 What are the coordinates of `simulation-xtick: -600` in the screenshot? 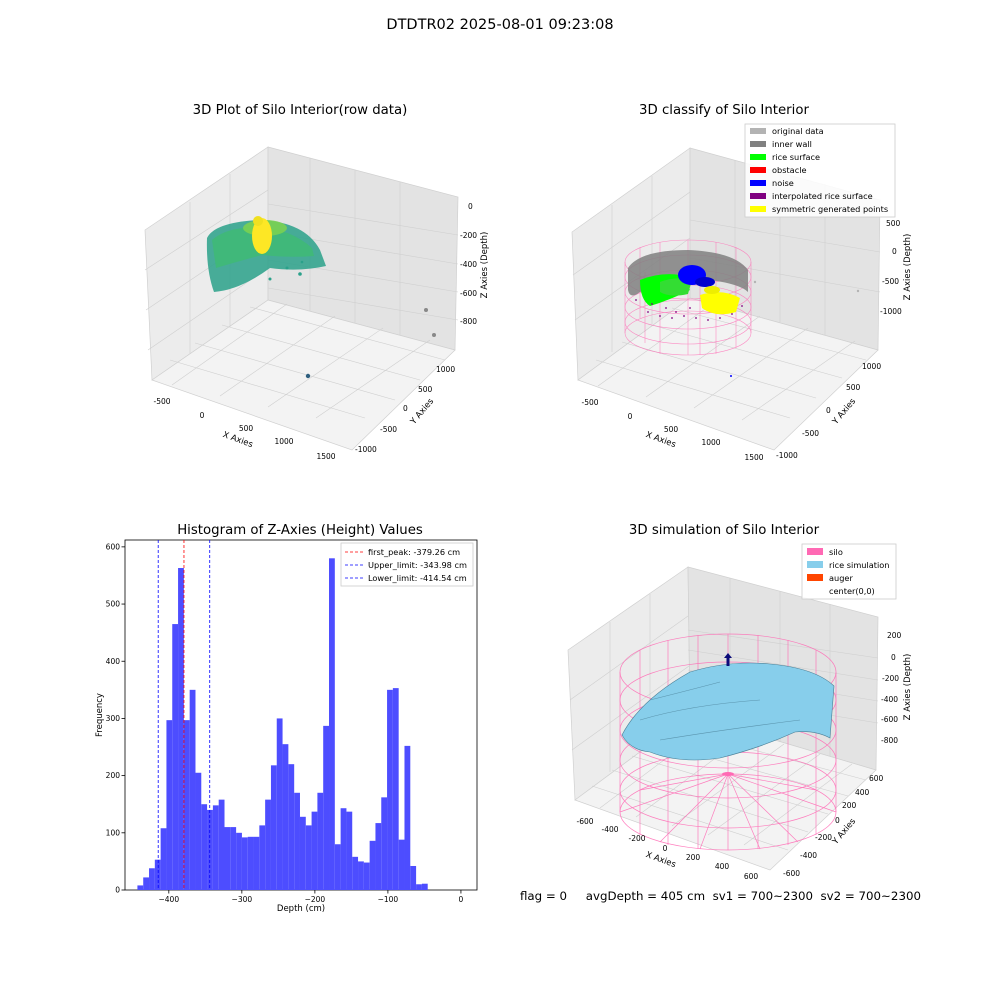 It's located at (584, 821).